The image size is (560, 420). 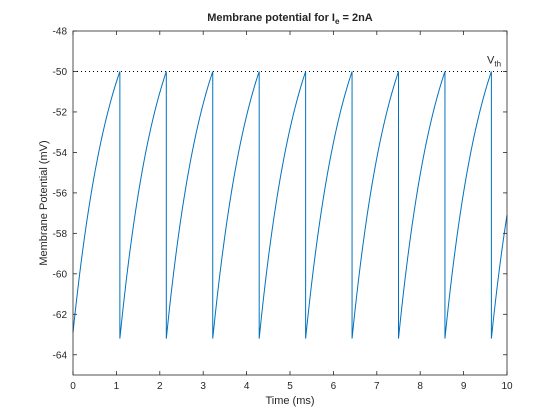 What do you see at coordinates (289, 401) in the screenshot?
I see `x-axis-label: Time (ms)` at bounding box center [289, 401].